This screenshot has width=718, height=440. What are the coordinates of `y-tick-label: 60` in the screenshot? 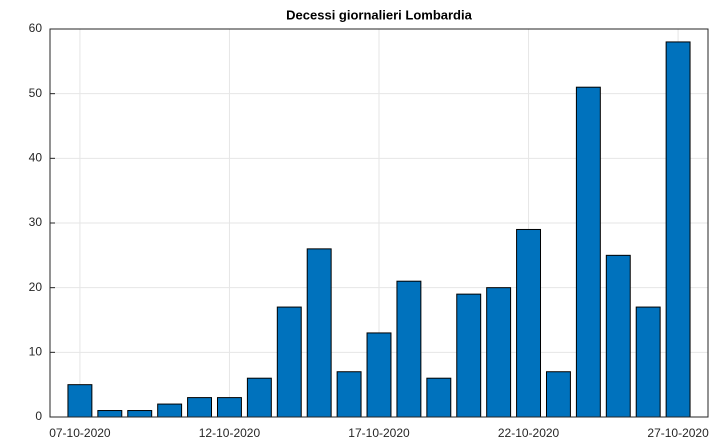 It's located at (36, 28).